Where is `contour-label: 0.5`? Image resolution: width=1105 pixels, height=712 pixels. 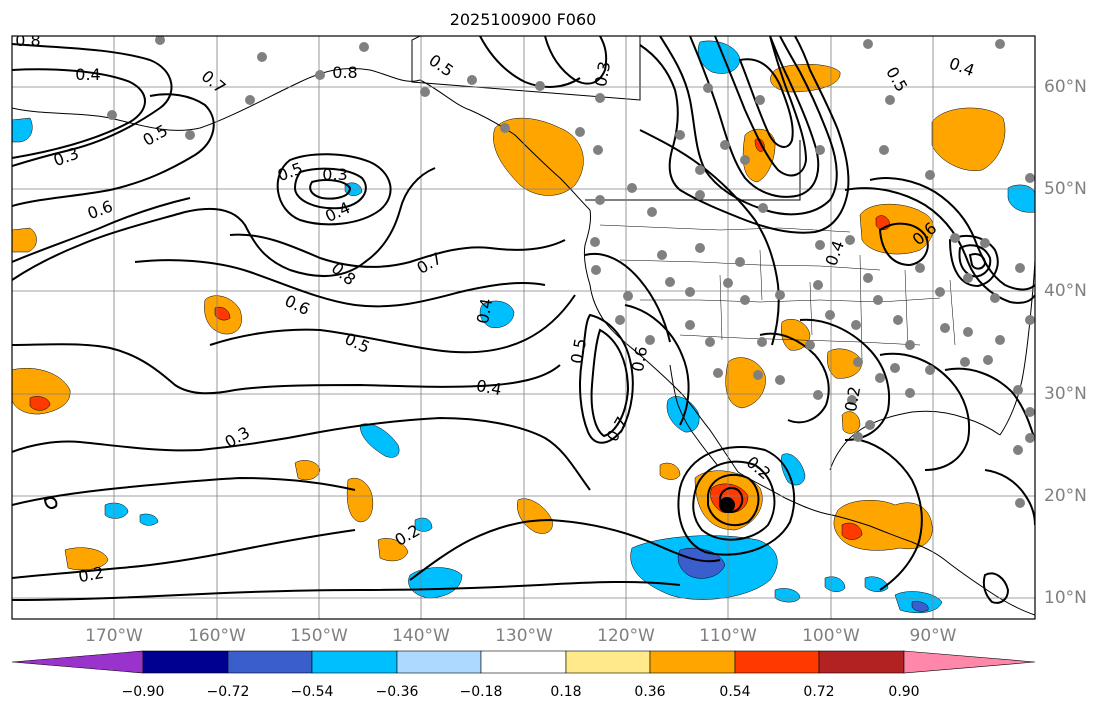
contour-label: 0.5 is located at coordinates (578, 351).